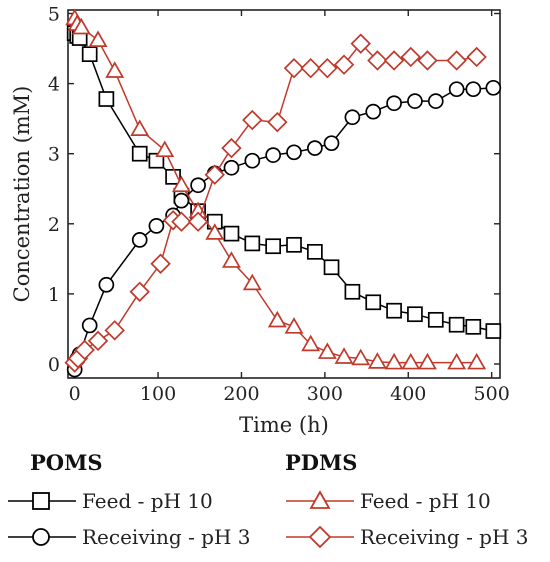 The image size is (550, 562). Describe the element at coordinates (54, 365) in the screenshot. I see `y-tick-label: 0` at that location.